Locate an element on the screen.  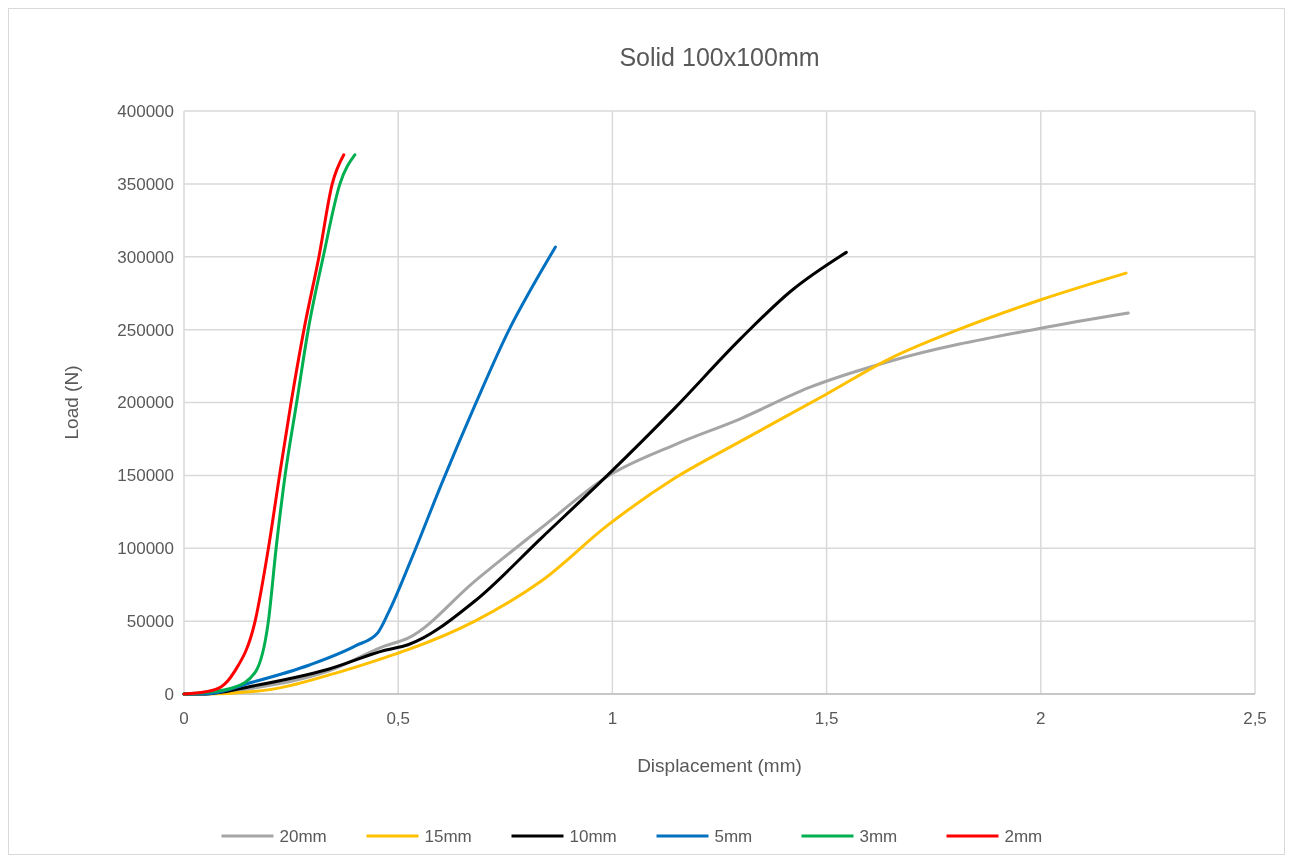
x-tick-label: 0 is located at coordinates (184, 718).